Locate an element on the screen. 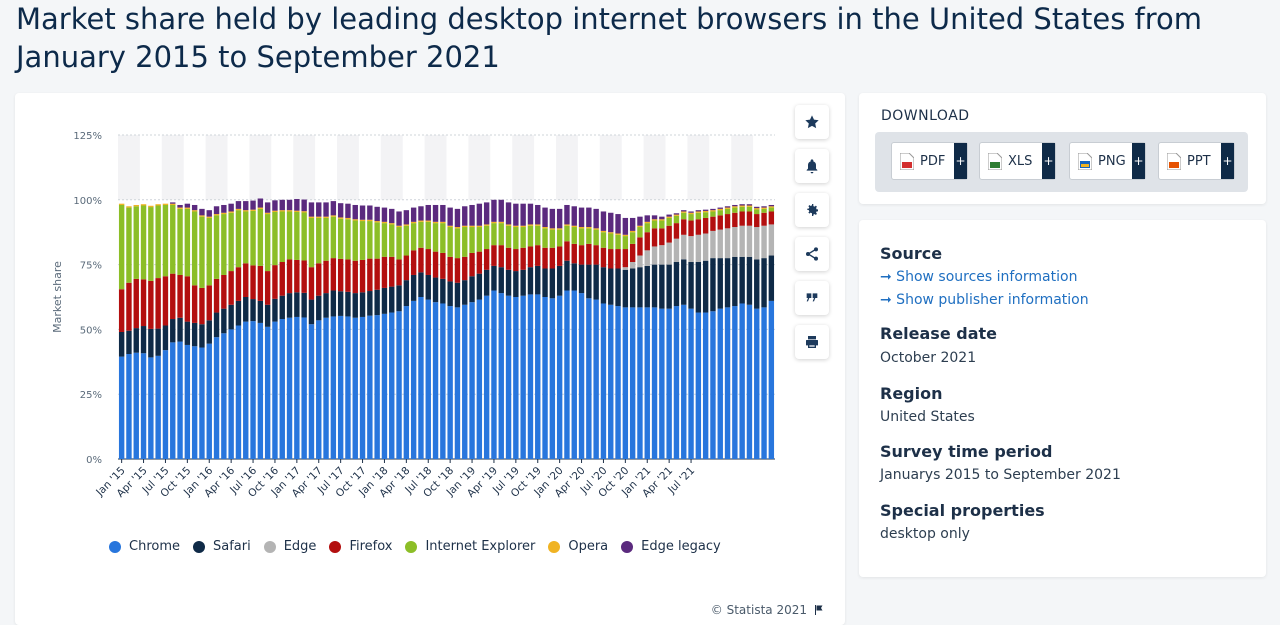 Image resolution: width=1280 pixels, height=625 pixels. download-pdf-button: PDF + is located at coordinates (929, 161).